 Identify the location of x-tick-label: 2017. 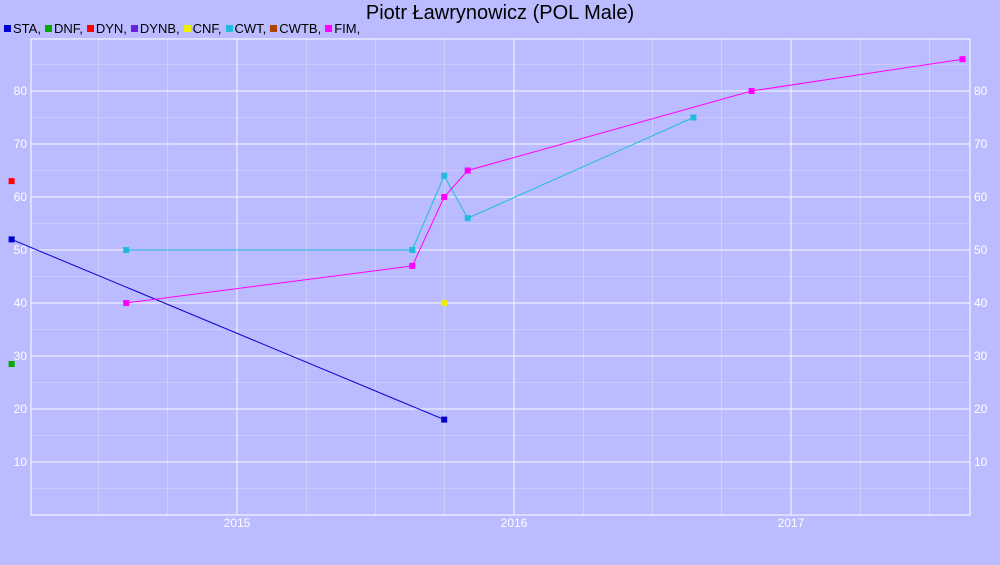
(791, 523).